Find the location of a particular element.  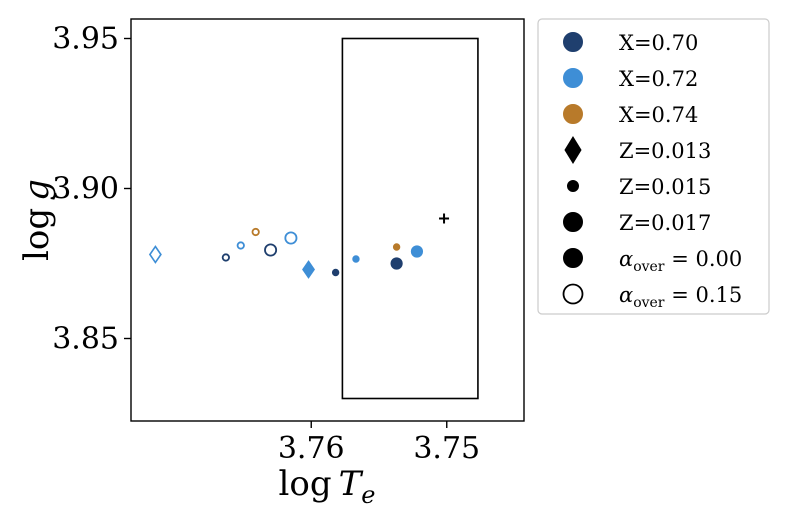

legend-label: Z=0.013 is located at coordinates (665, 151).